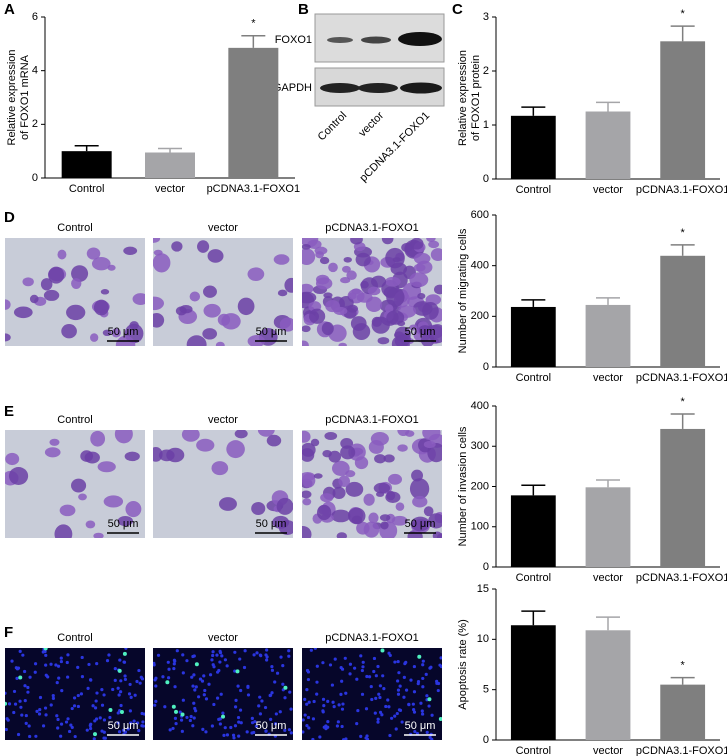  What do you see at coordinates (533, 190) in the screenshot?
I see `x-tick-label: Control` at bounding box center [533, 190].